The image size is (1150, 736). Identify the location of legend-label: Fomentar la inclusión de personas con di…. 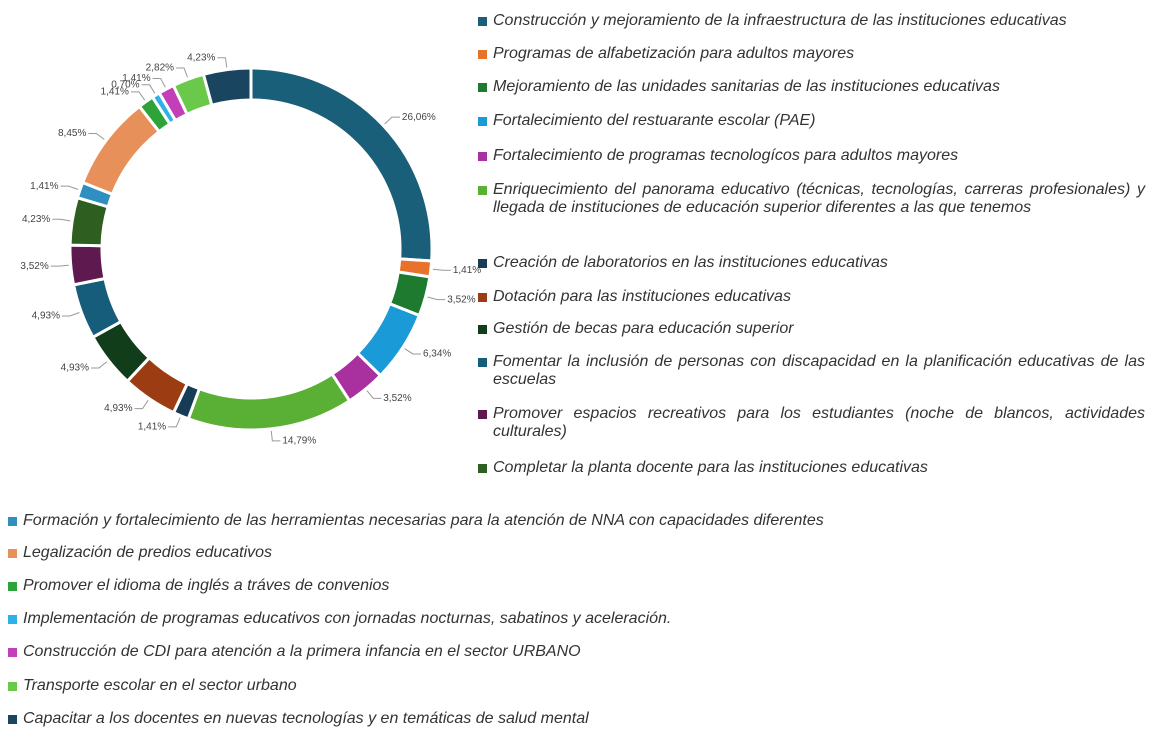
(819, 370).